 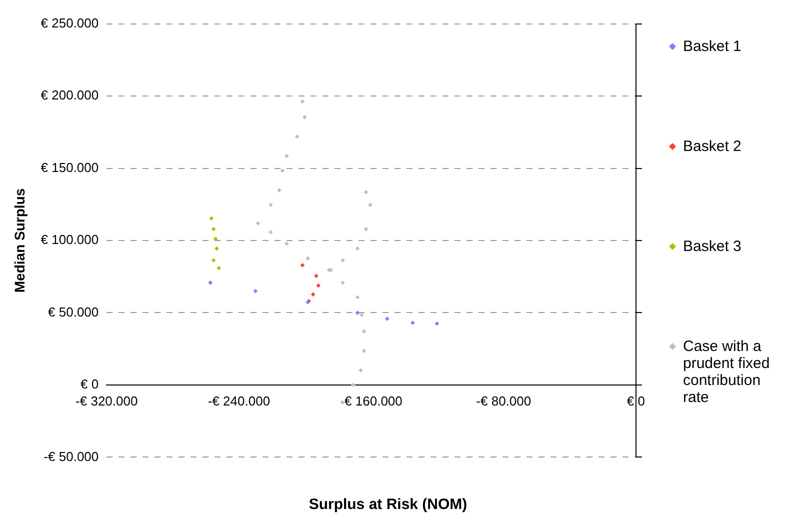 I want to click on x-axis-title: Surplus at Risk (NOM), so click(x=388, y=504).